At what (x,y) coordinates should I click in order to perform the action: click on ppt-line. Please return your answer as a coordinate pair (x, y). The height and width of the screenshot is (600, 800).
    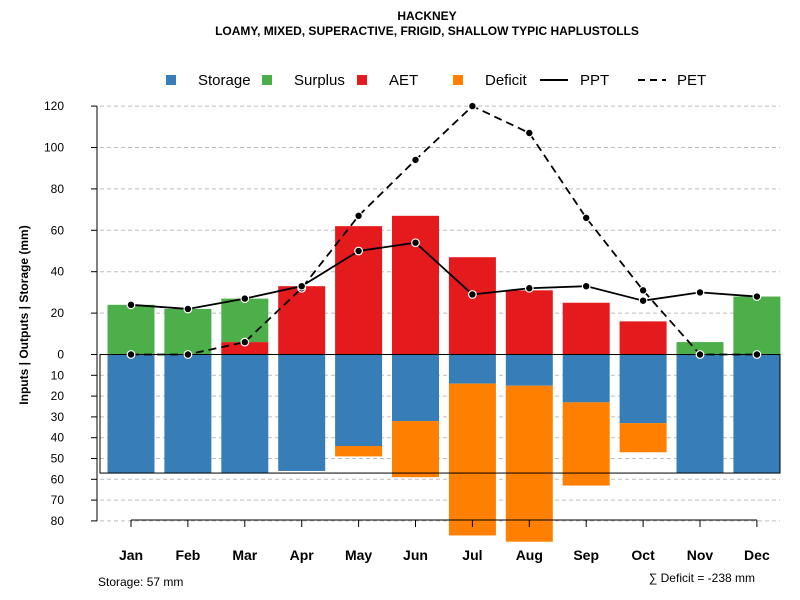
    Looking at the image, I should click on (443, 275).